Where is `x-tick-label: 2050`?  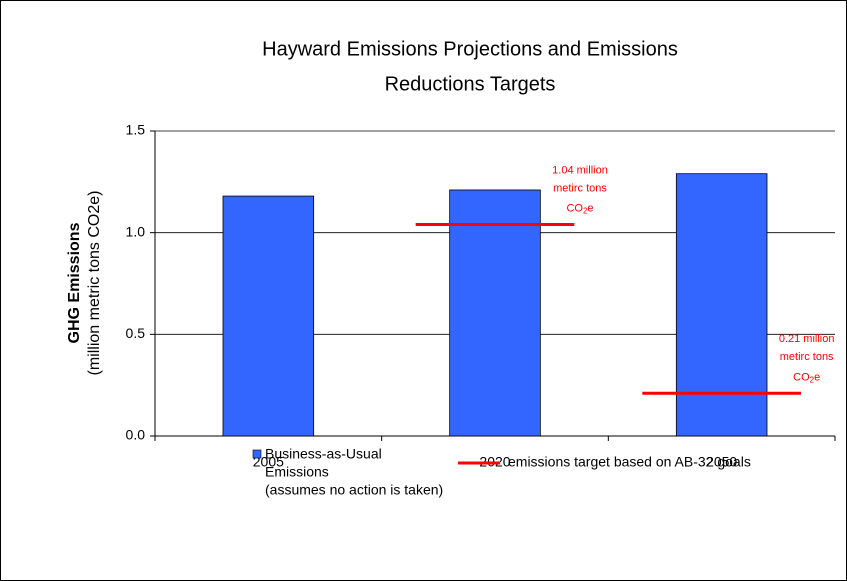
x-tick-label: 2050 is located at coordinates (721, 462).